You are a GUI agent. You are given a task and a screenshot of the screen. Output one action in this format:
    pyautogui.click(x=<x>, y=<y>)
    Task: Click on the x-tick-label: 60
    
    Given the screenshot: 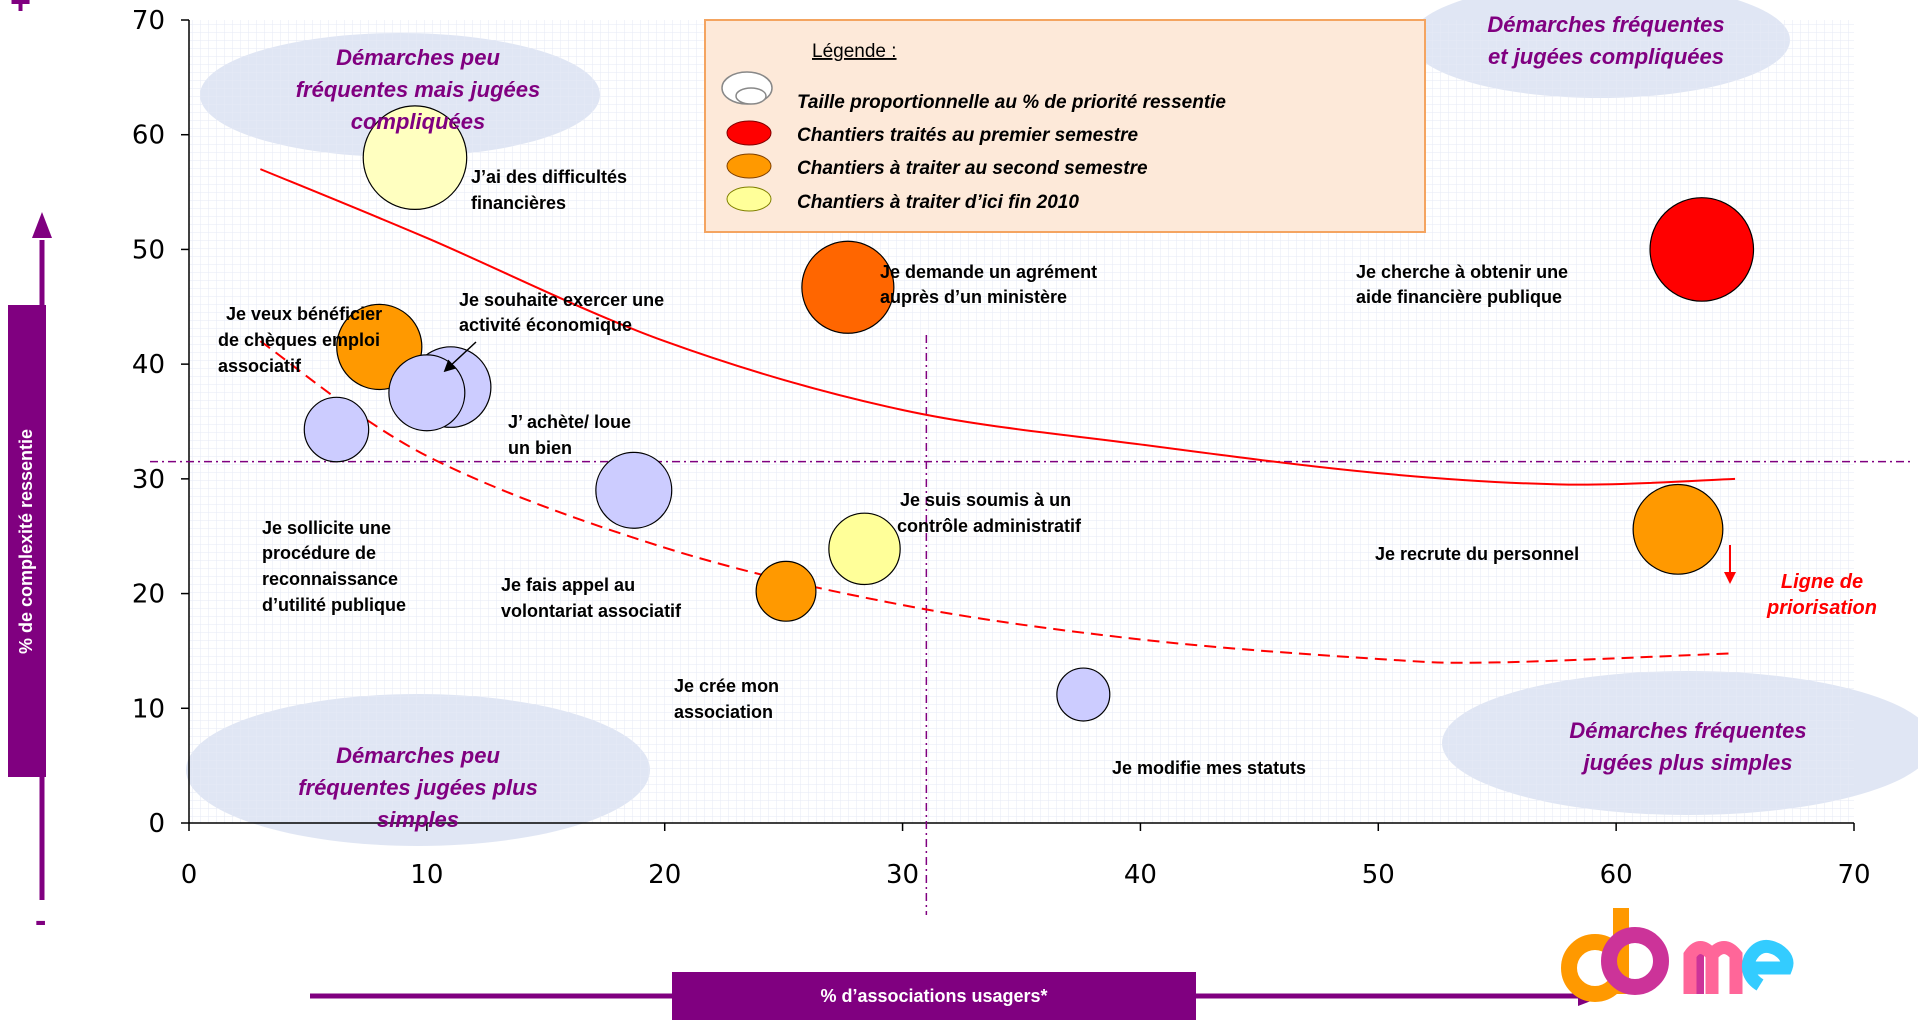 What is the action you would take?
    pyautogui.click(x=1616, y=875)
    